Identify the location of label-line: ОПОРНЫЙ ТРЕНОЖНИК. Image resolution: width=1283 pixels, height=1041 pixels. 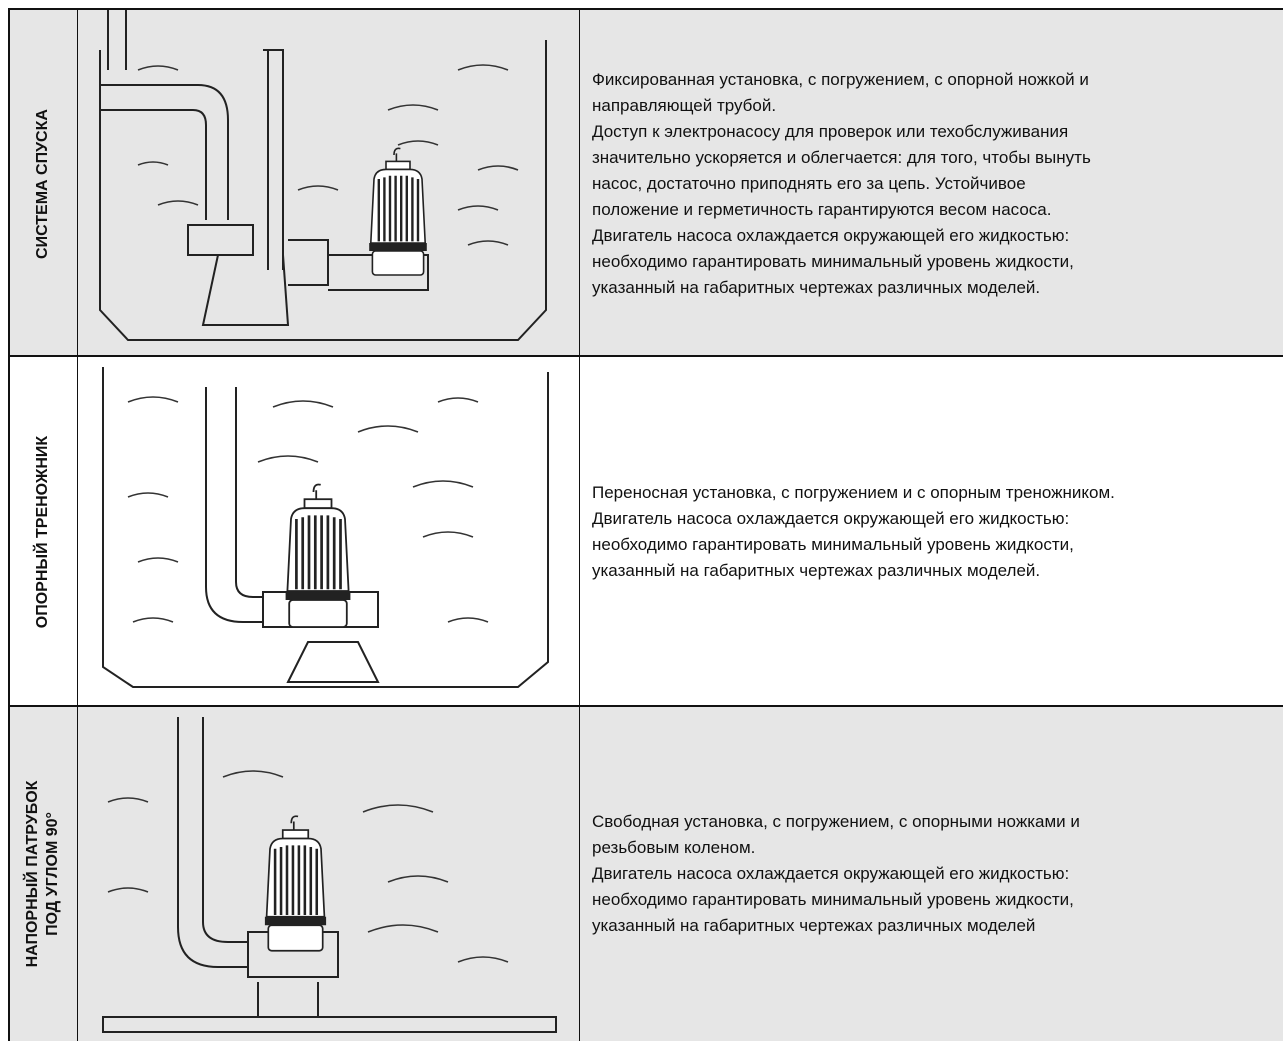
(42, 532).